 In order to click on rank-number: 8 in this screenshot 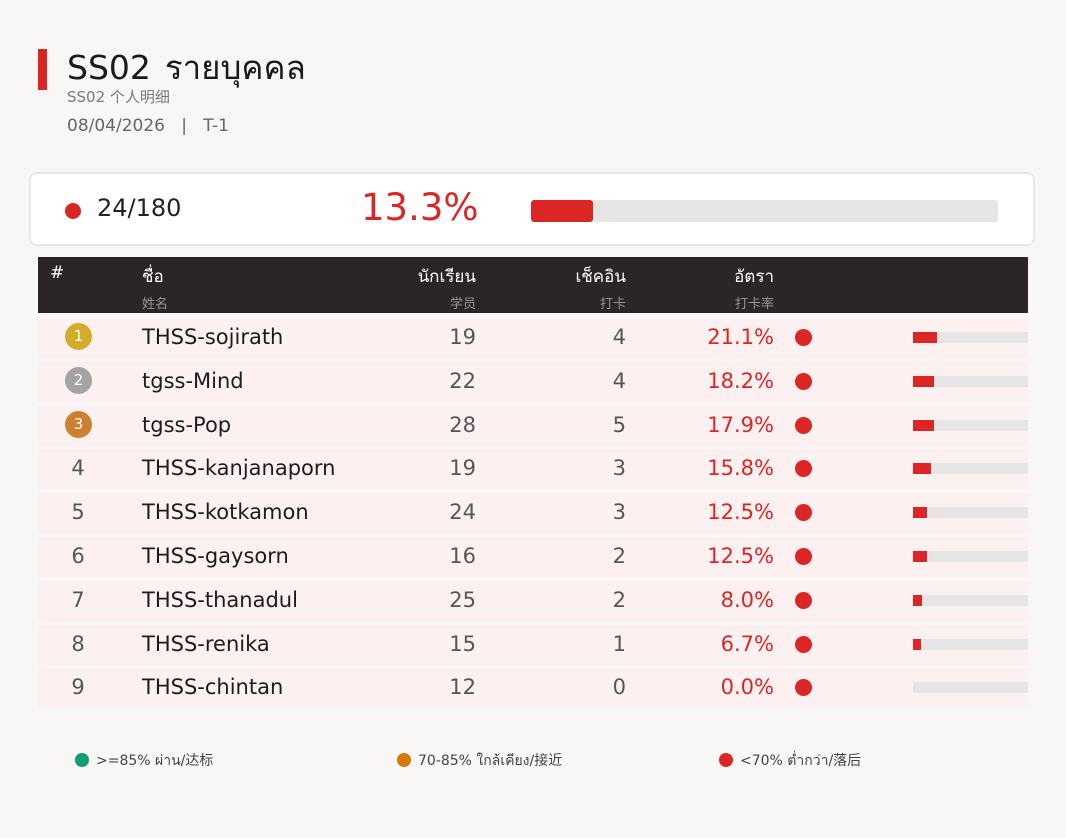, I will do `click(78, 643)`.